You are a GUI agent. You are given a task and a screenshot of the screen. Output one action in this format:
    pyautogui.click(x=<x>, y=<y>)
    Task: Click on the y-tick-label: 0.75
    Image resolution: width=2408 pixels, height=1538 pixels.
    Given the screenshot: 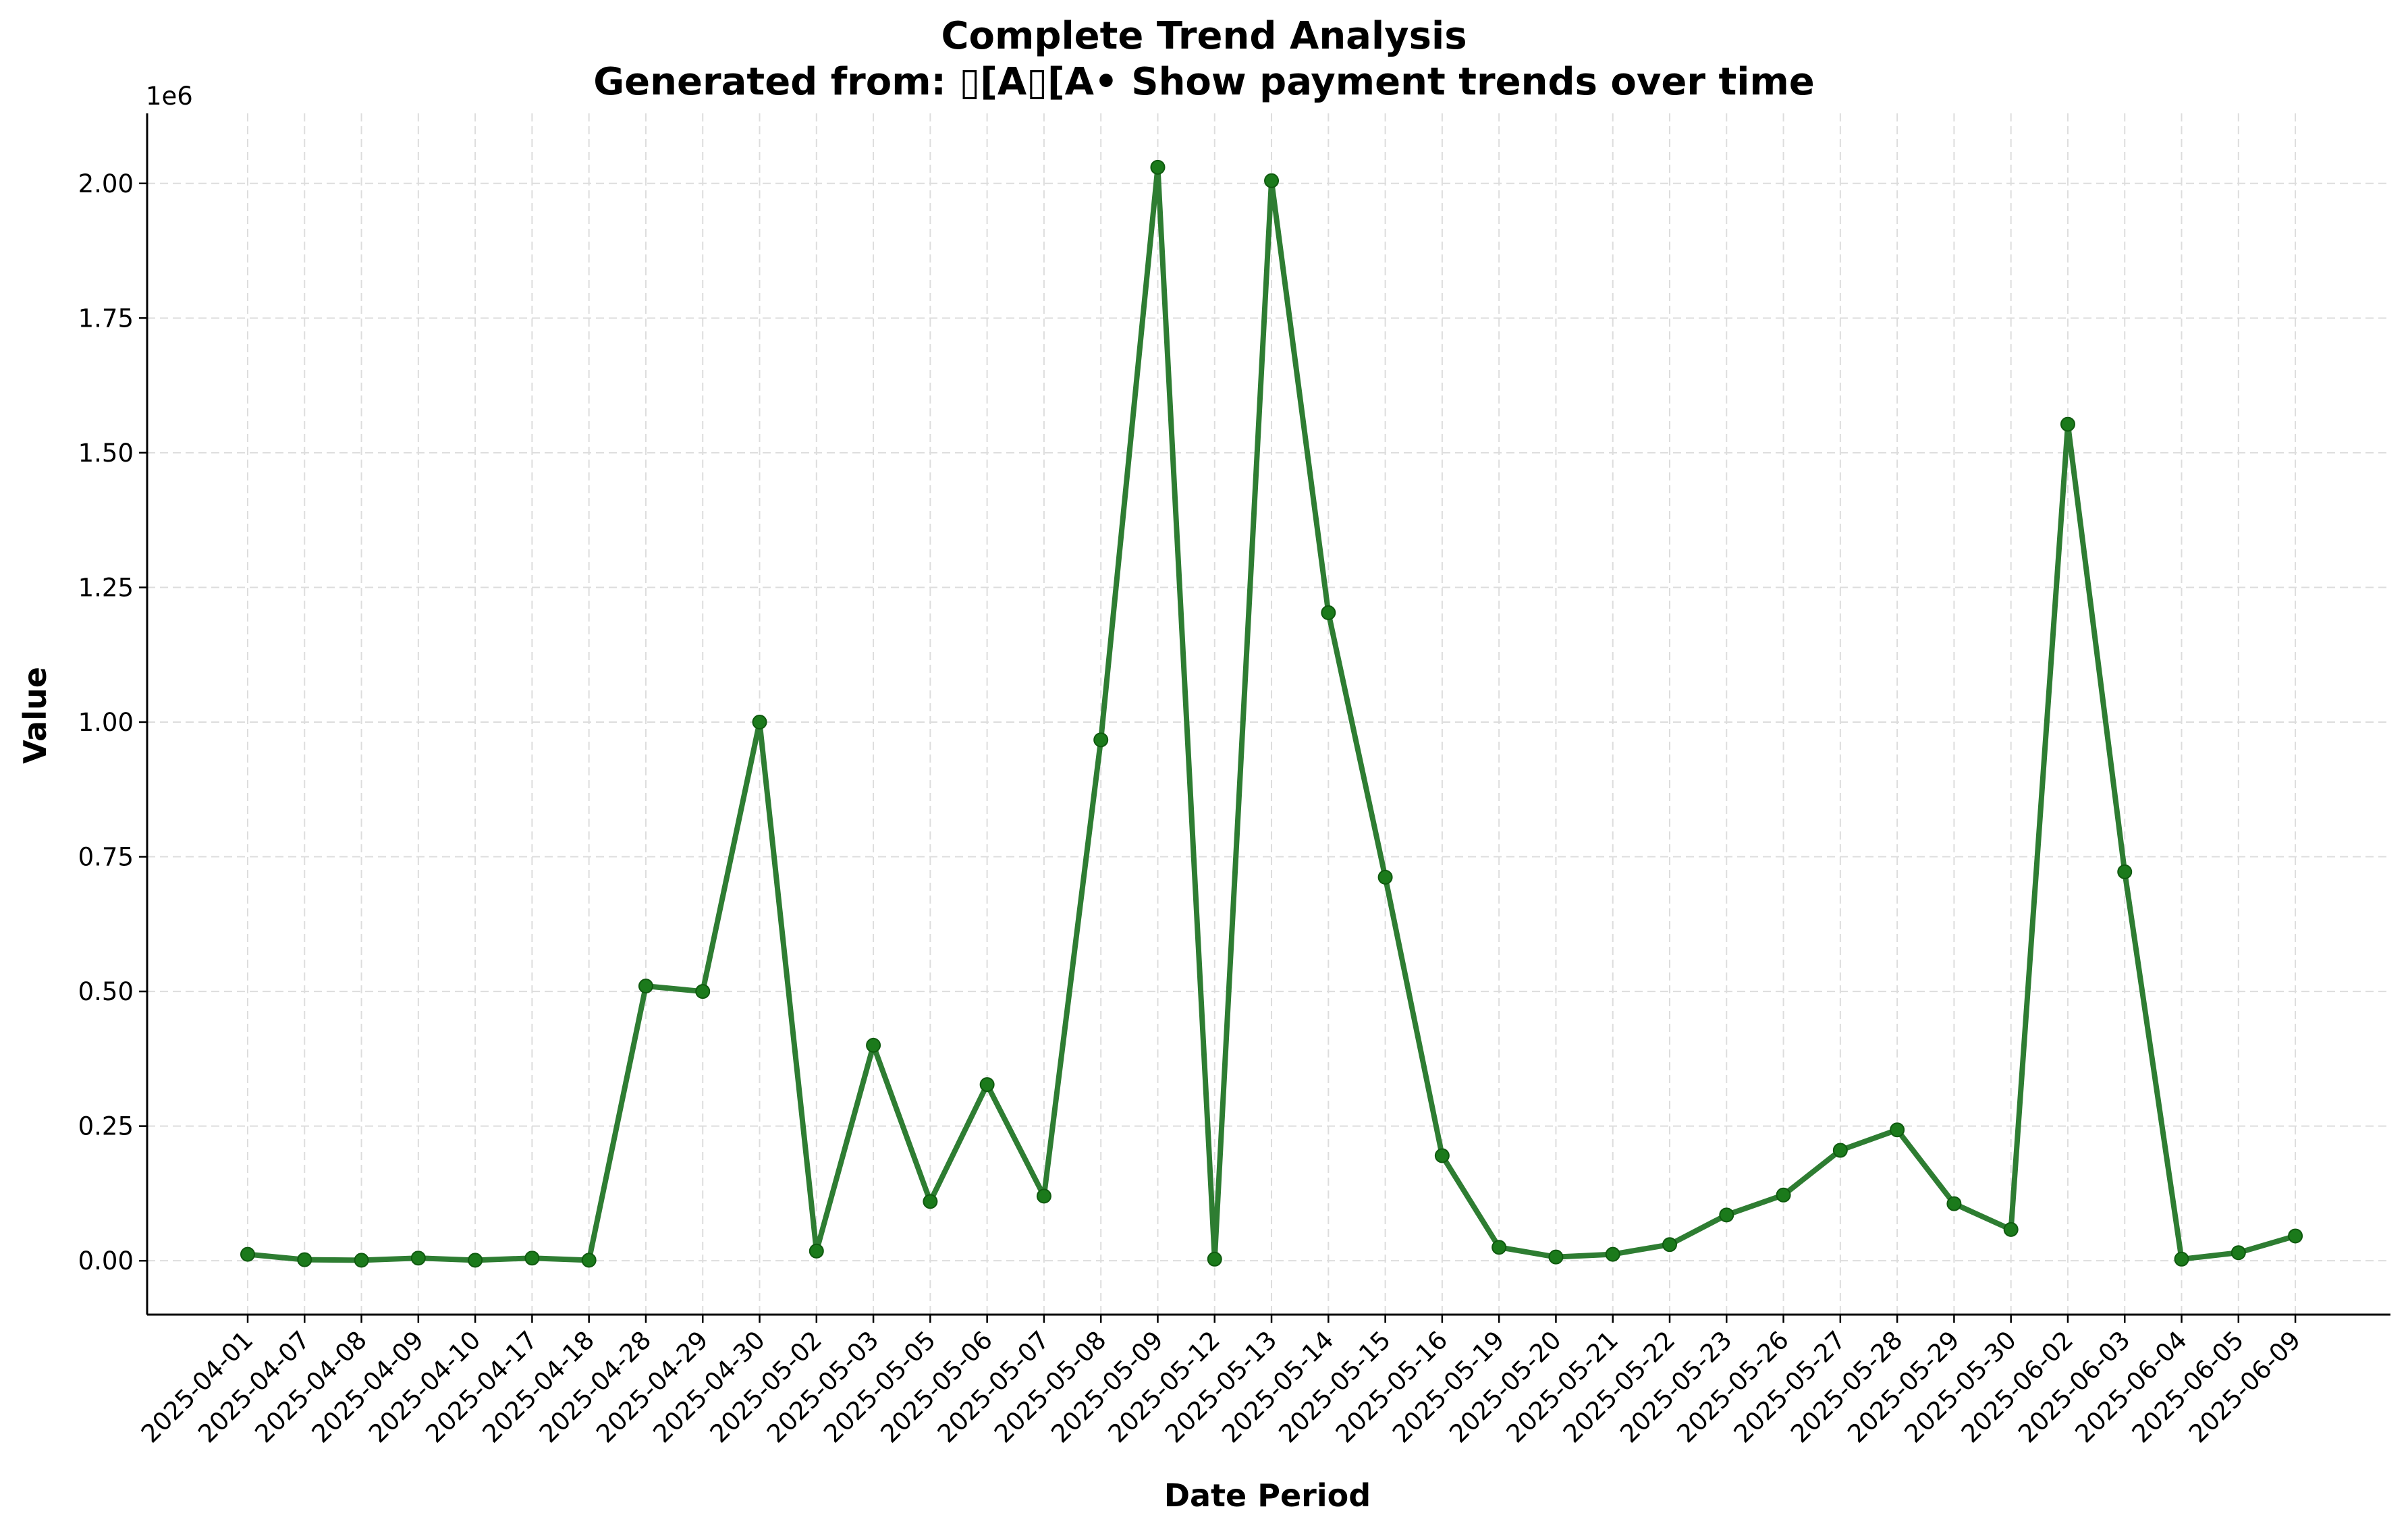 What is the action you would take?
    pyautogui.click(x=106, y=858)
    